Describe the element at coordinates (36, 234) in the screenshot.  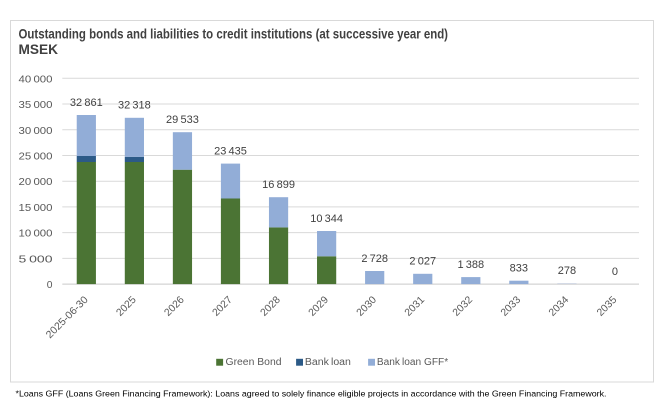
I see `svg-text: 10 000` at that location.